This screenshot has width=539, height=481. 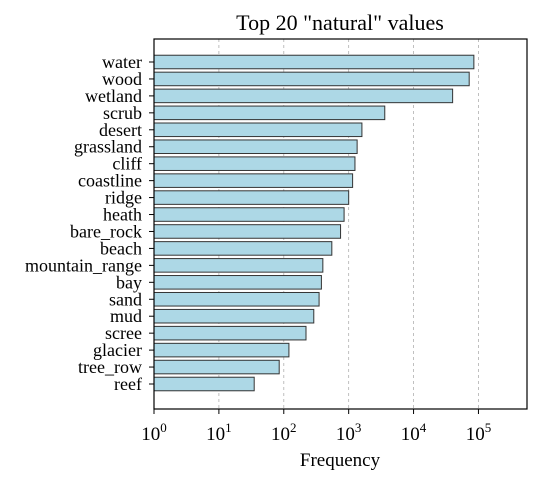 What do you see at coordinates (127, 164) in the screenshot?
I see `y-tick-label: cliff` at bounding box center [127, 164].